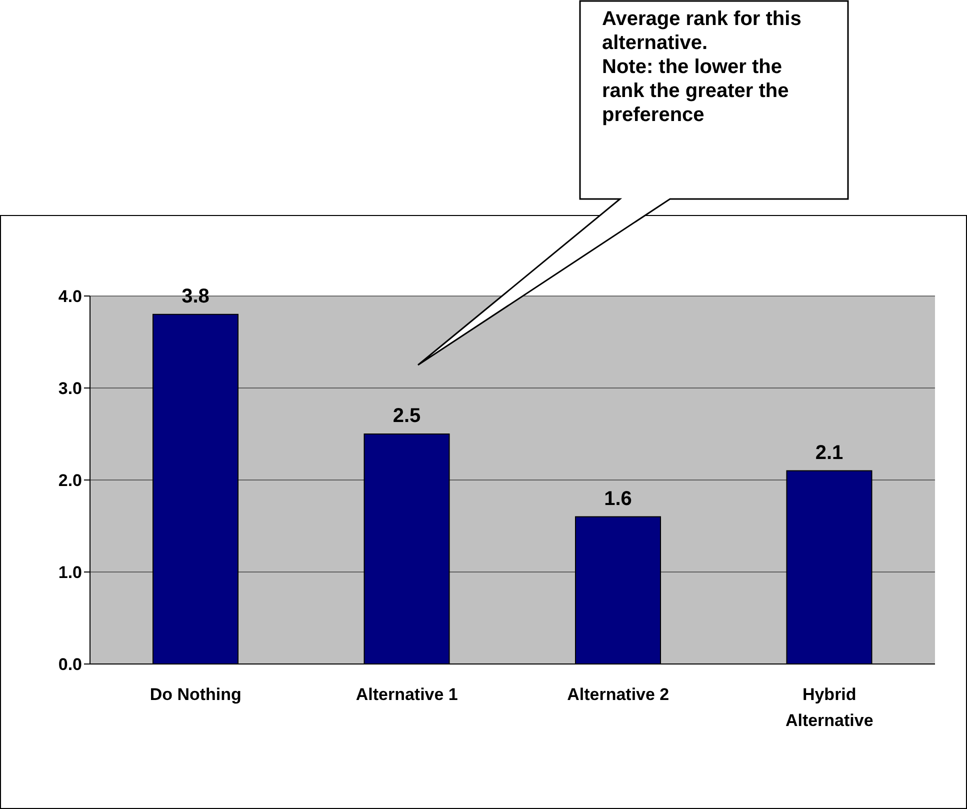  I want to click on x-tick-label: Hybrid Alternative, so click(829, 707).